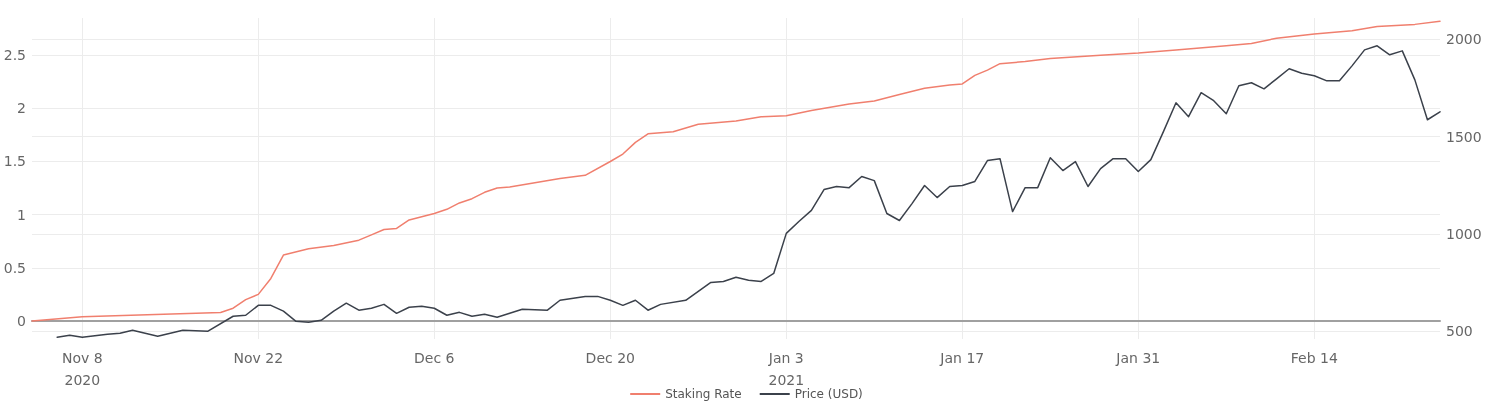 This screenshot has width=1493, height=409. I want to click on x-tick-label: Nov 8 2020, so click(82, 369).